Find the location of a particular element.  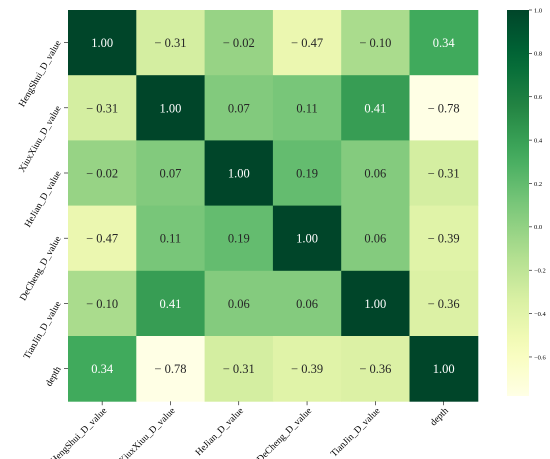

heatmap-cell-label-1-5: − 0.78 is located at coordinates (444, 108).